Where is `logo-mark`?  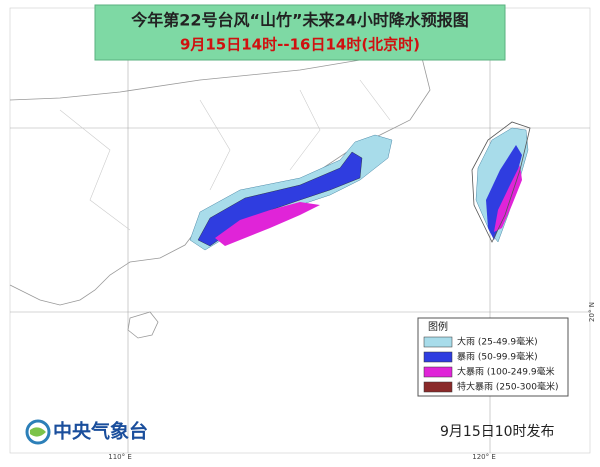 logo-mark is located at coordinates (38, 432).